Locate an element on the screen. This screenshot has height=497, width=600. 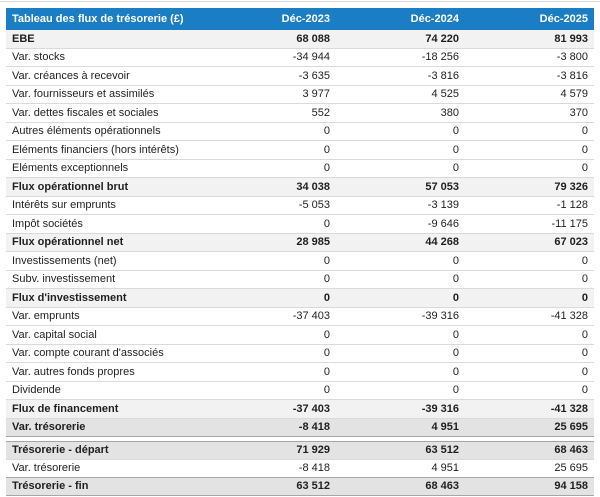
cell-dec-2025: 79 326 is located at coordinates (571, 186).